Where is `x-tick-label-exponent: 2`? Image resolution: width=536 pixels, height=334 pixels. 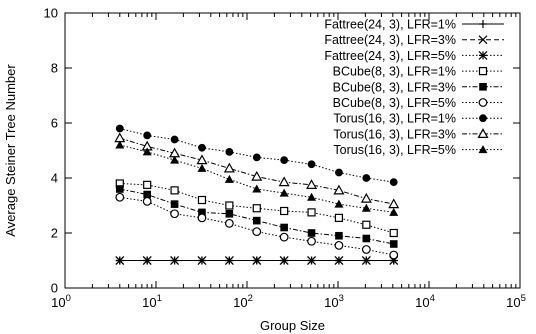
x-tick-label-exponent: 2 is located at coordinates (250, 298).